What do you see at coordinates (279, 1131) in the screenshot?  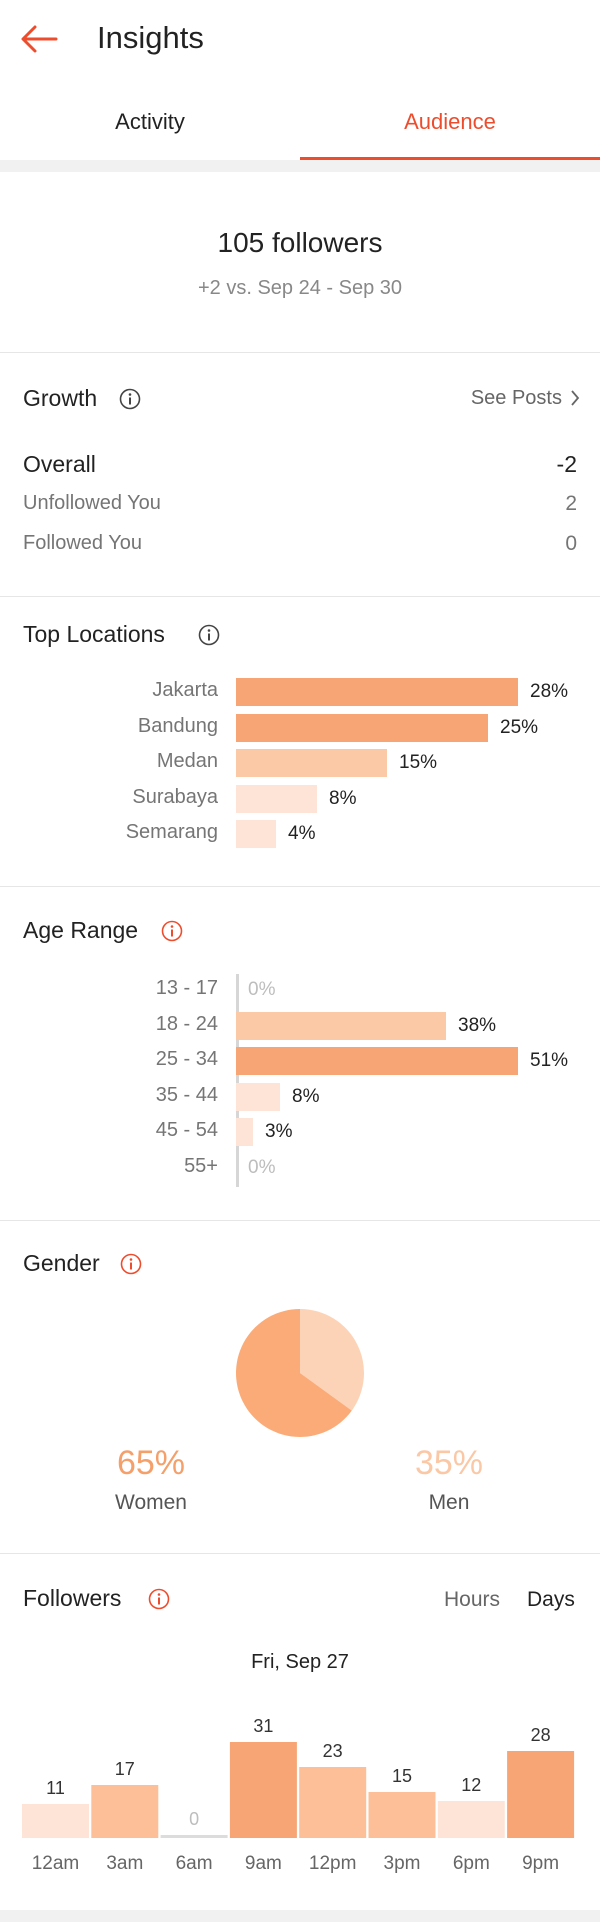 I see `age-percent: 3%` at bounding box center [279, 1131].